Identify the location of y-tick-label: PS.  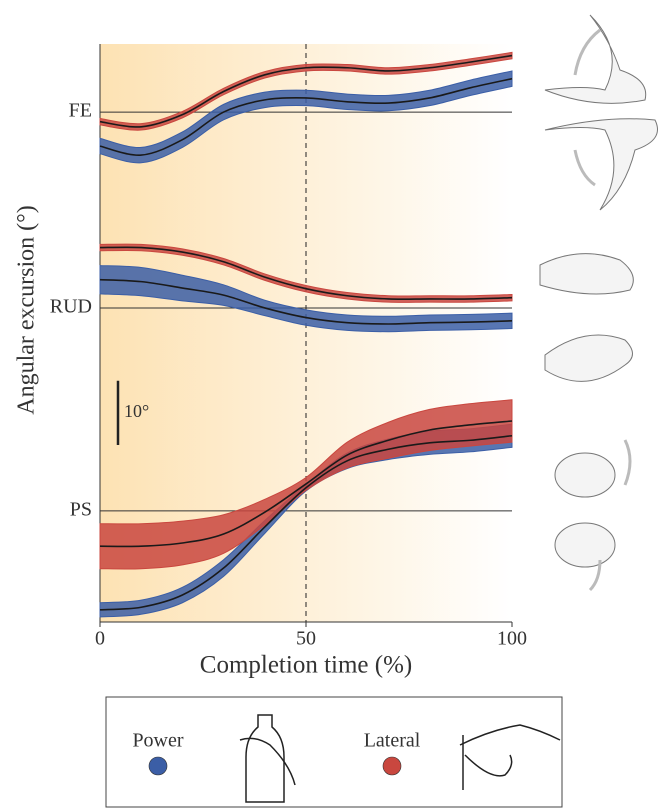
(81, 509).